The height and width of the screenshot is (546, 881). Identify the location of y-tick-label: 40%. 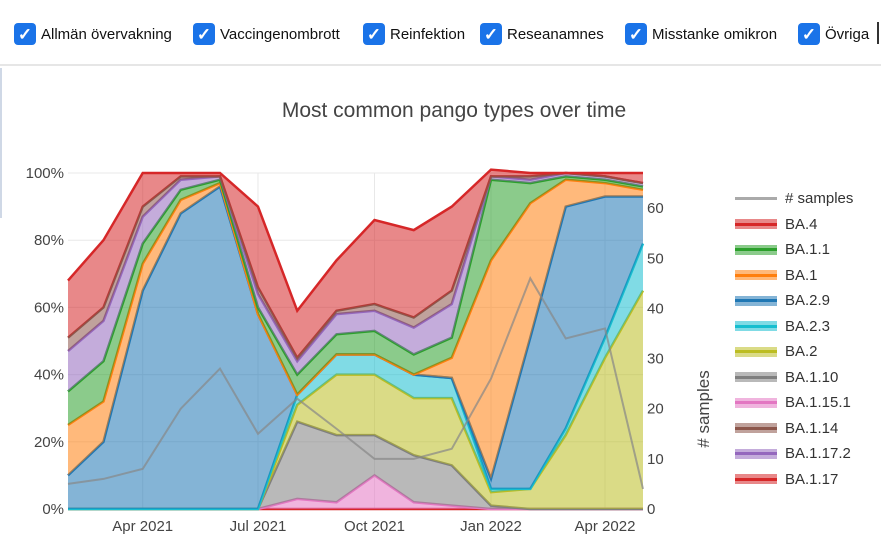
(49, 375).